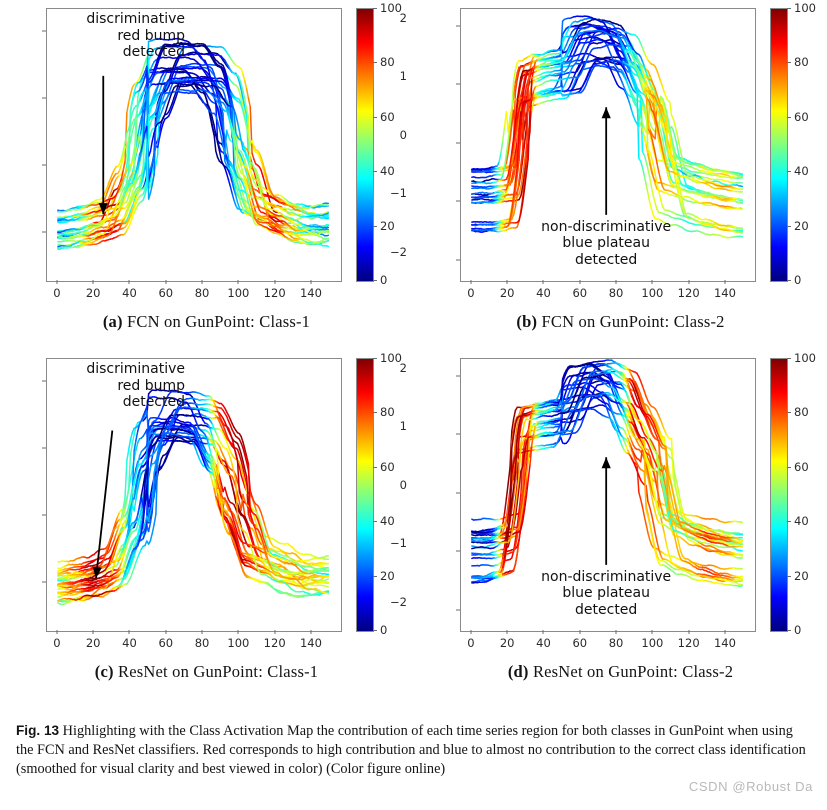  I want to click on colorbar-tick-0: 0, so click(380, 280).